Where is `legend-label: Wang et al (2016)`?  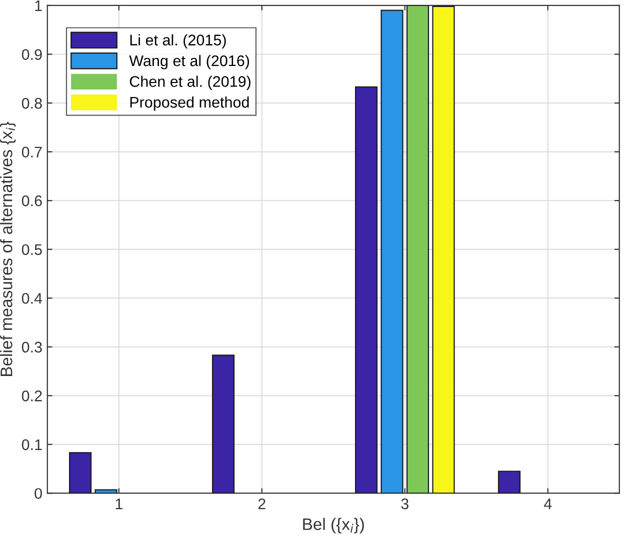 legend-label: Wang et al (2016) is located at coordinates (189, 62).